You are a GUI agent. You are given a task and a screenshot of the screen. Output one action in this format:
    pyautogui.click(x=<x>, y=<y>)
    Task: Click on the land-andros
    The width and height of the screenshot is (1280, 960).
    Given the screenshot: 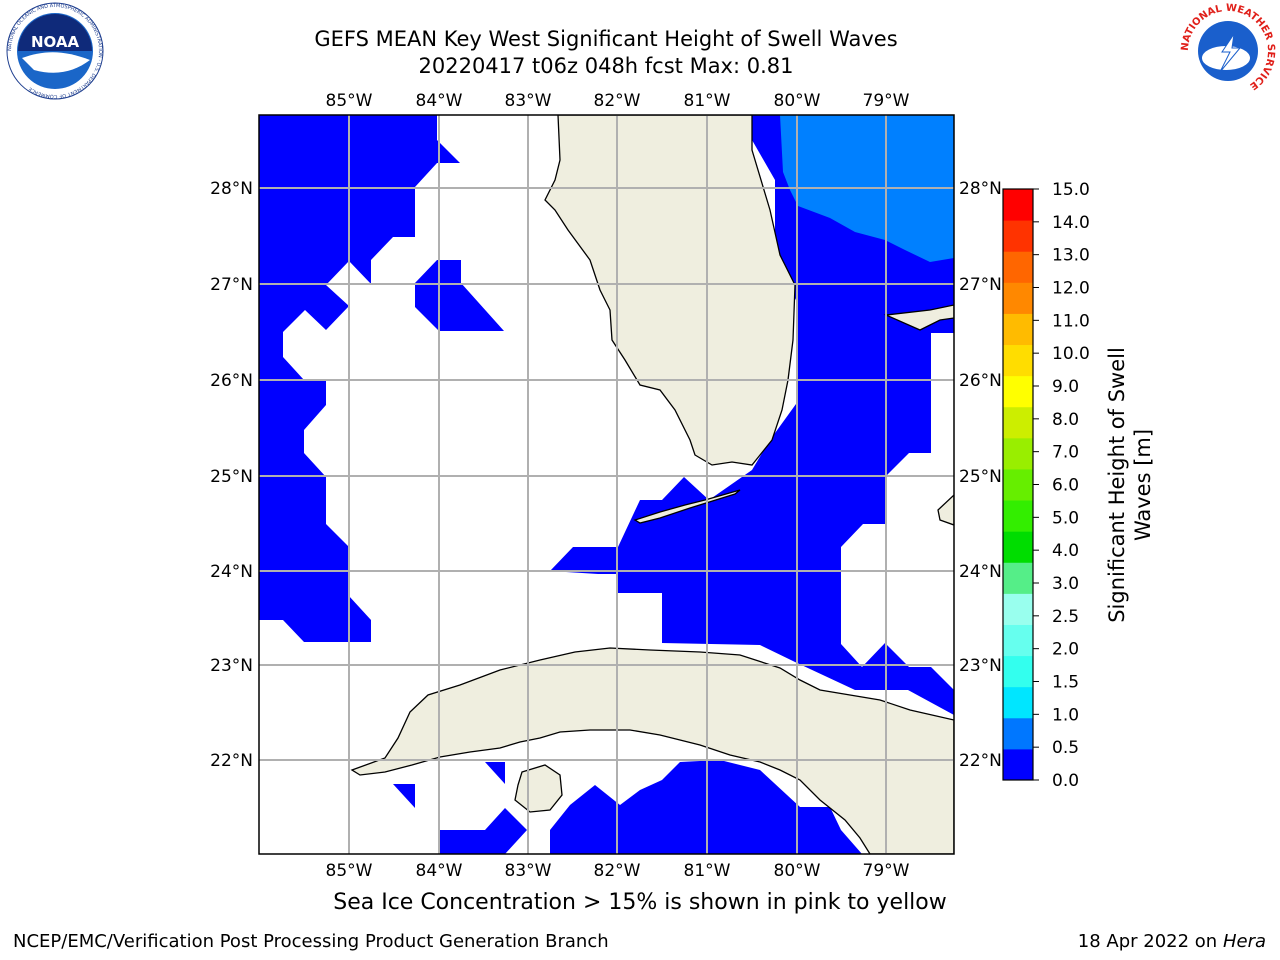 What is the action you would take?
    pyautogui.click(x=945, y=510)
    